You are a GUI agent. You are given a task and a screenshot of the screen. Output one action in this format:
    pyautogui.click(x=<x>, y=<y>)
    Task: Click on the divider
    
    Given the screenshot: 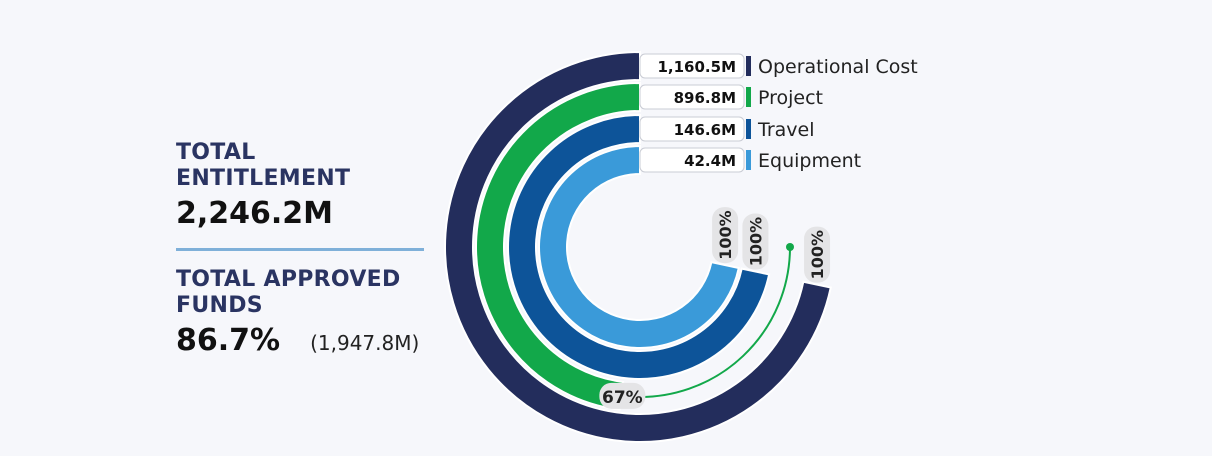 What is the action you would take?
    pyautogui.click(x=300, y=249)
    